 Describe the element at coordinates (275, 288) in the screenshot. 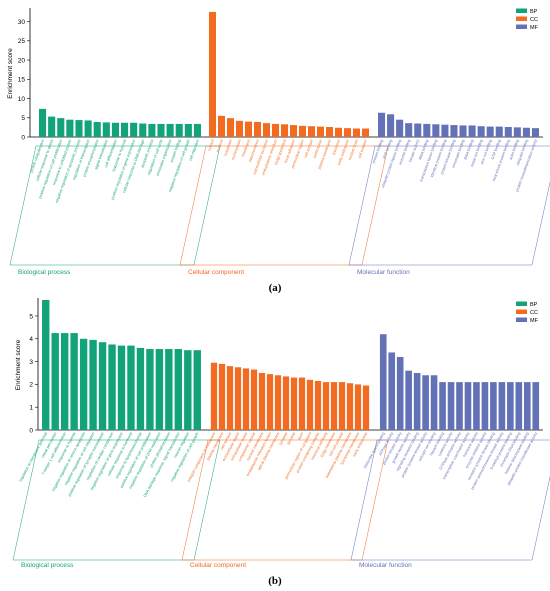

I see `panel-label: (a)` at that location.